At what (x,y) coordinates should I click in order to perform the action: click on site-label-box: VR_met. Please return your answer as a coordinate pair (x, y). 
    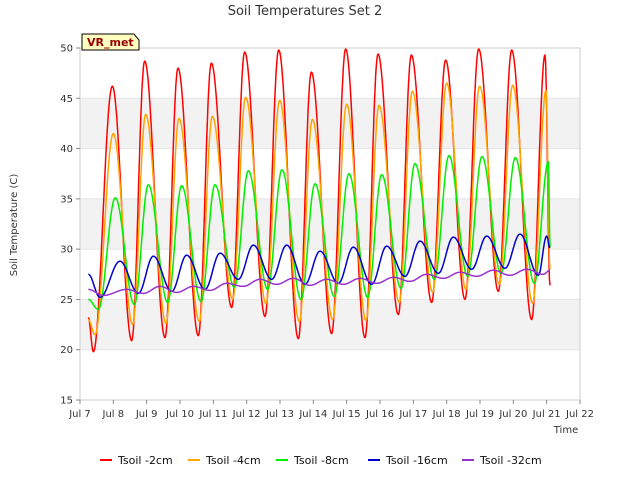
    Looking at the image, I should click on (110, 42).